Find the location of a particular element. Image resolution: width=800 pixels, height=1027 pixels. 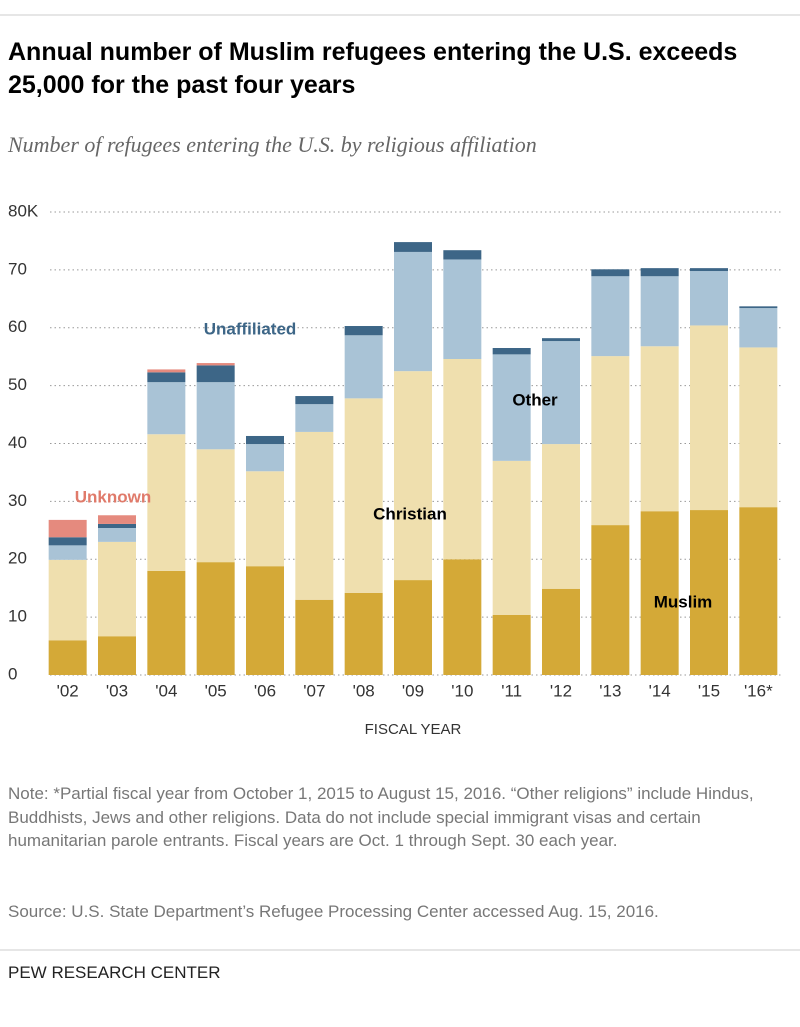

y-tick-label: 10 is located at coordinates (17, 616).